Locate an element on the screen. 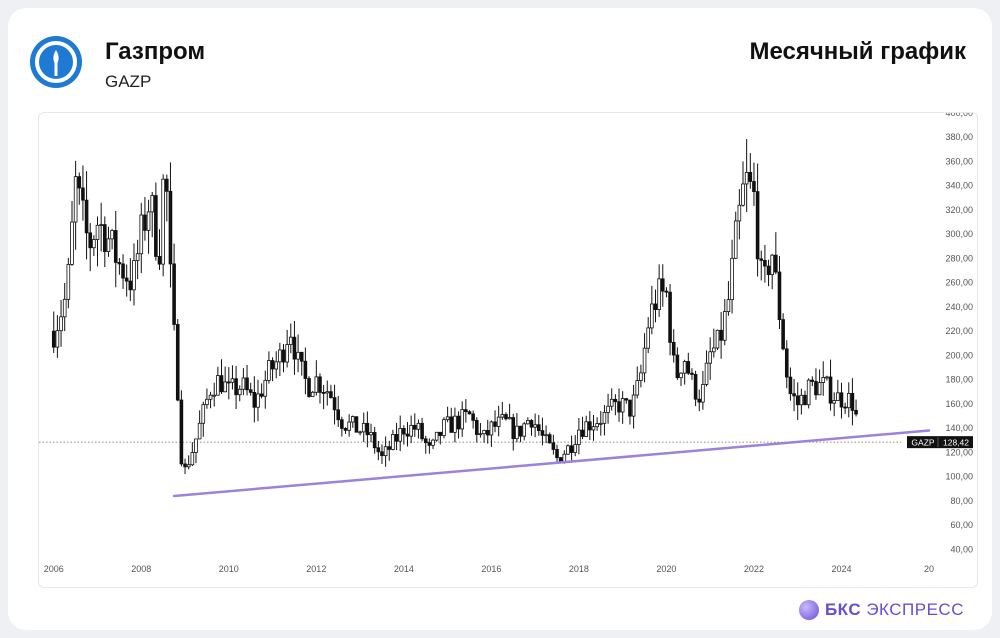 The width and height of the screenshot is (1000, 638). y-tick-label: 100,00 is located at coordinates (959, 477).